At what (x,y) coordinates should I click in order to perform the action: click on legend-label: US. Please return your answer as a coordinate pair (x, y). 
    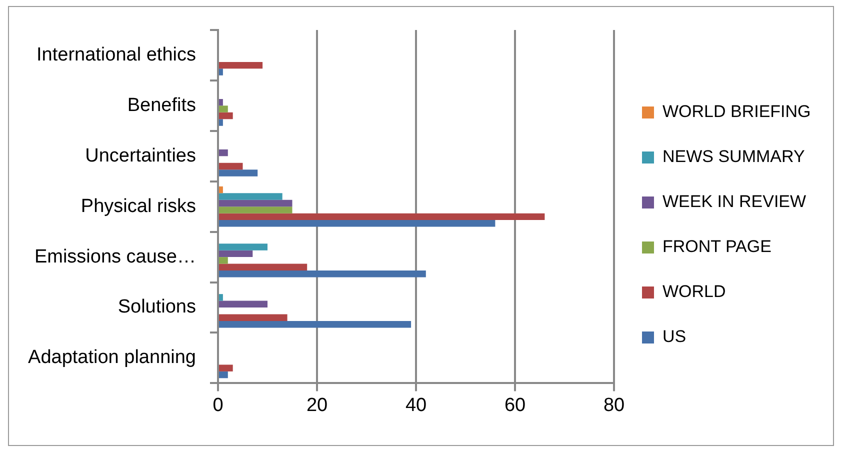
    Looking at the image, I should click on (674, 336).